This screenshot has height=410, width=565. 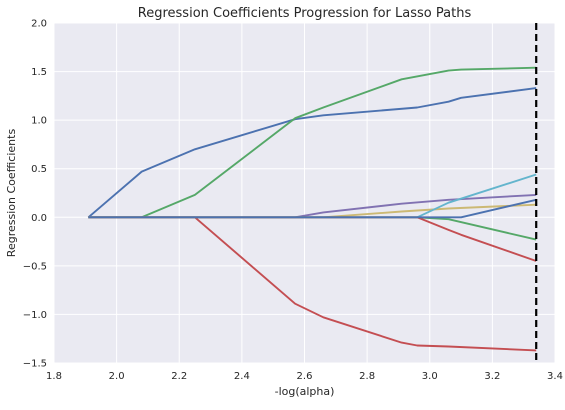 I want to click on x-tick-label: 1.8, so click(x=54, y=376).